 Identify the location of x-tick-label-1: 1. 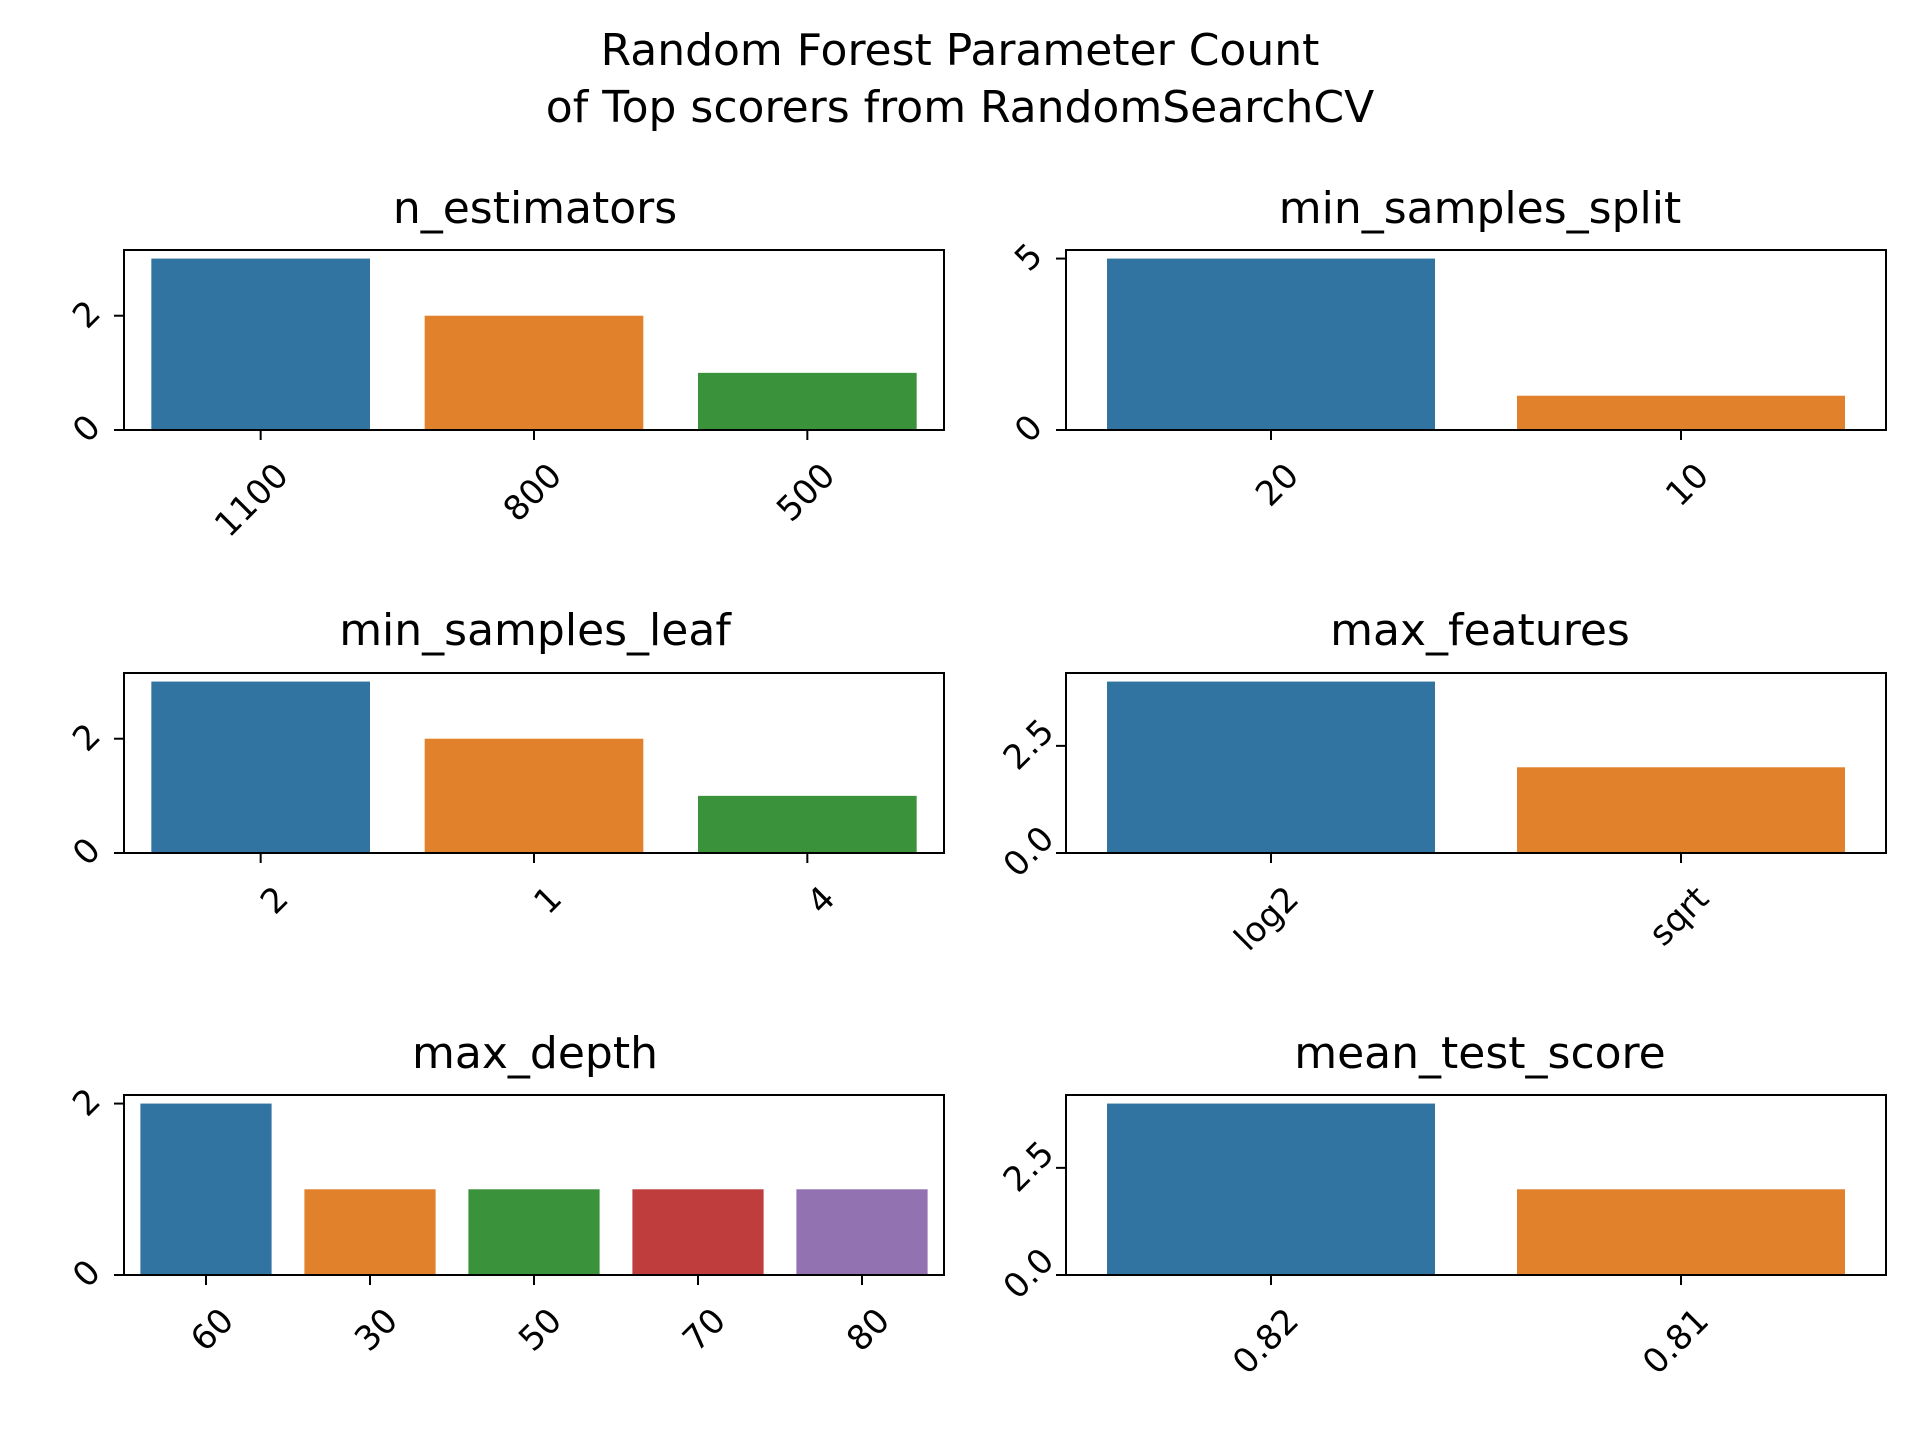
(548, 901).